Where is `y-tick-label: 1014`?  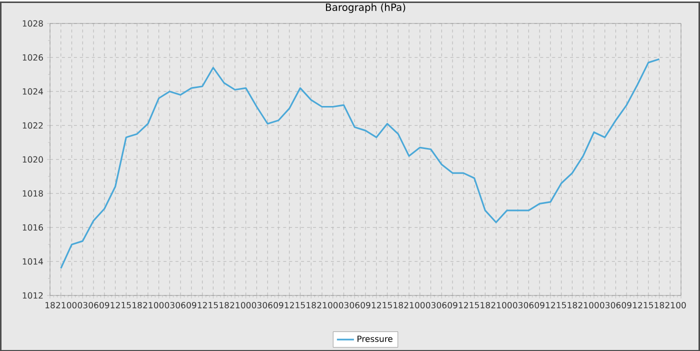 y-tick-label: 1014 is located at coordinates (33, 261).